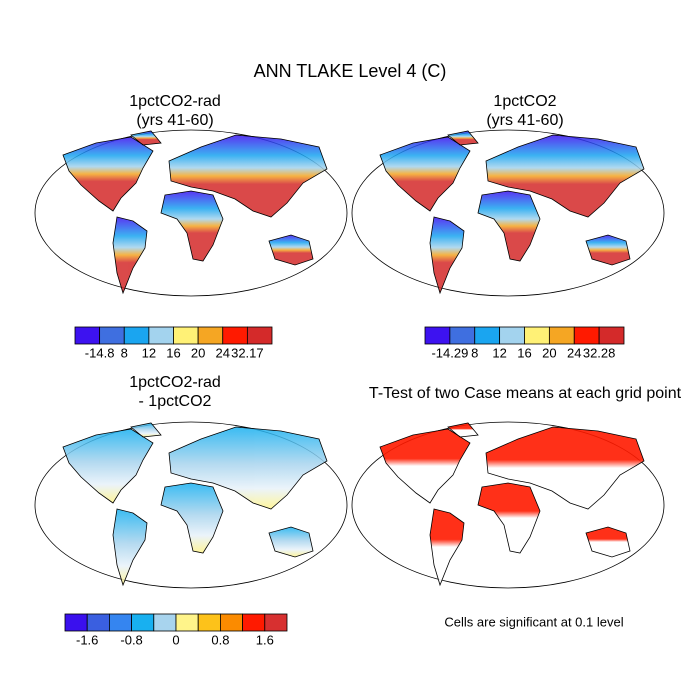 The height and width of the screenshot is (700, 700). Describe the element at coordinates (220, 639) in the screenshot. I see `colorbar-label: 0.8` at that location.